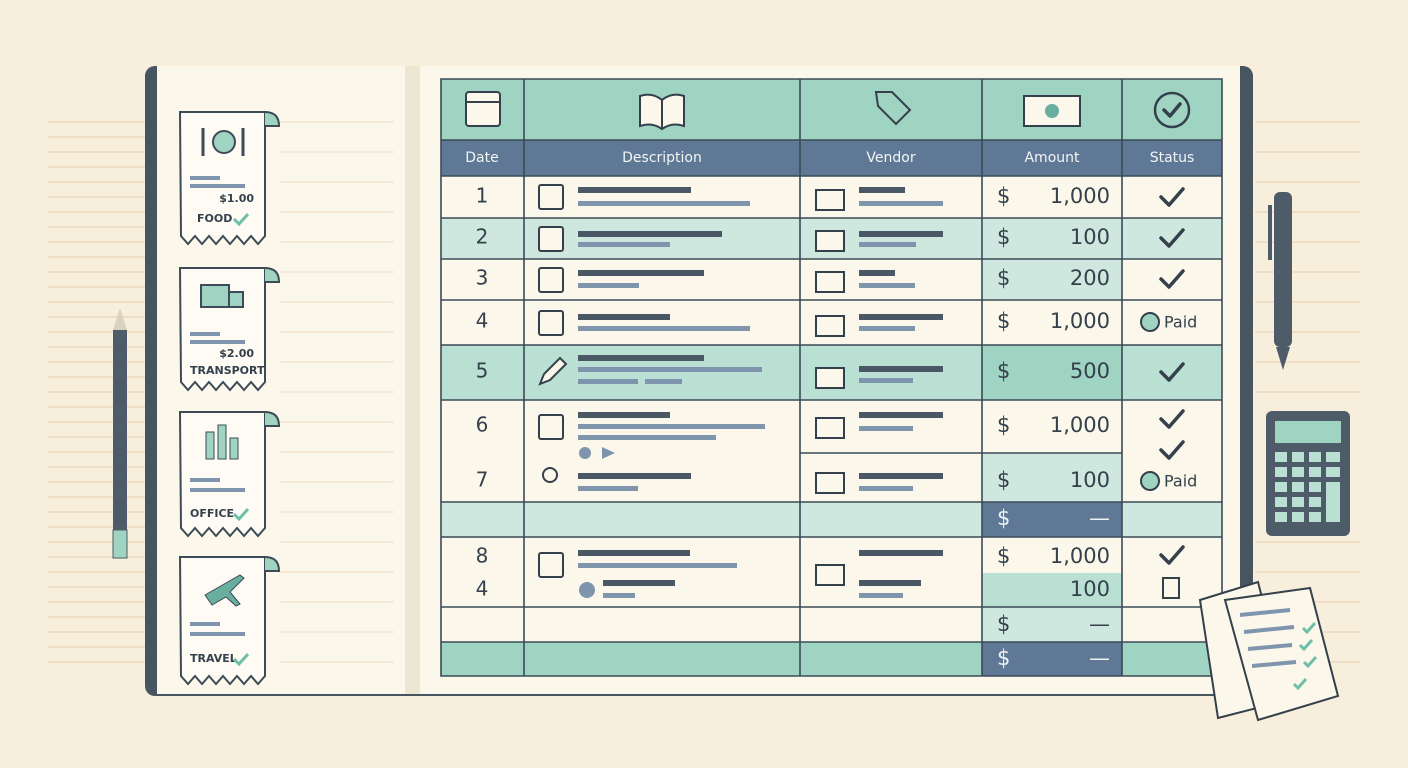 This screenshot has height=768, width=1408. I want to click on papers, so click(1269, 651).